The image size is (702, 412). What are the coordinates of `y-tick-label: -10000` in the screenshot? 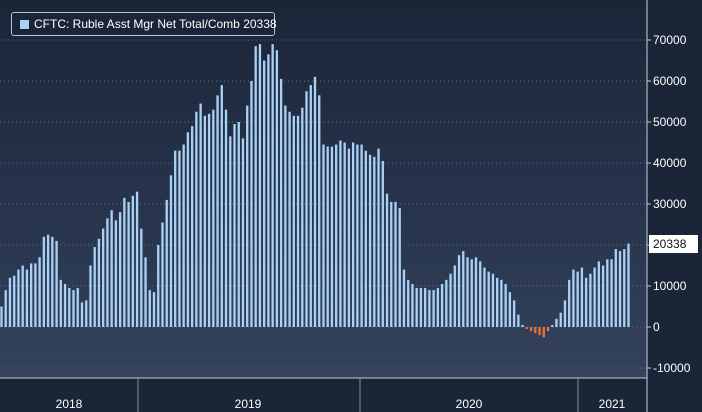 It's located at (672, 368).